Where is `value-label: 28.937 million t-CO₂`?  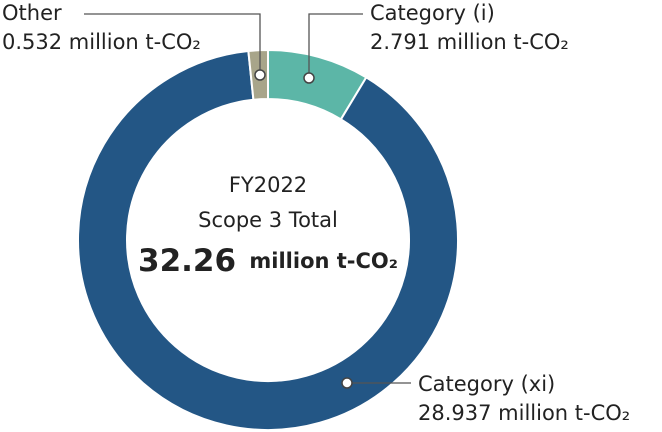 value-label: 28.937 million t-CO₂ is located at coordinates (524, 413).